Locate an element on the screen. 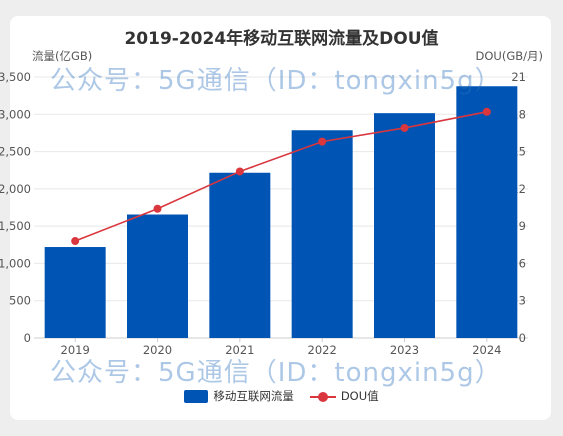 The width and height of the screenshot is (563, 436). y-tick-label: 3,000 is located at coordinates (15, 114).